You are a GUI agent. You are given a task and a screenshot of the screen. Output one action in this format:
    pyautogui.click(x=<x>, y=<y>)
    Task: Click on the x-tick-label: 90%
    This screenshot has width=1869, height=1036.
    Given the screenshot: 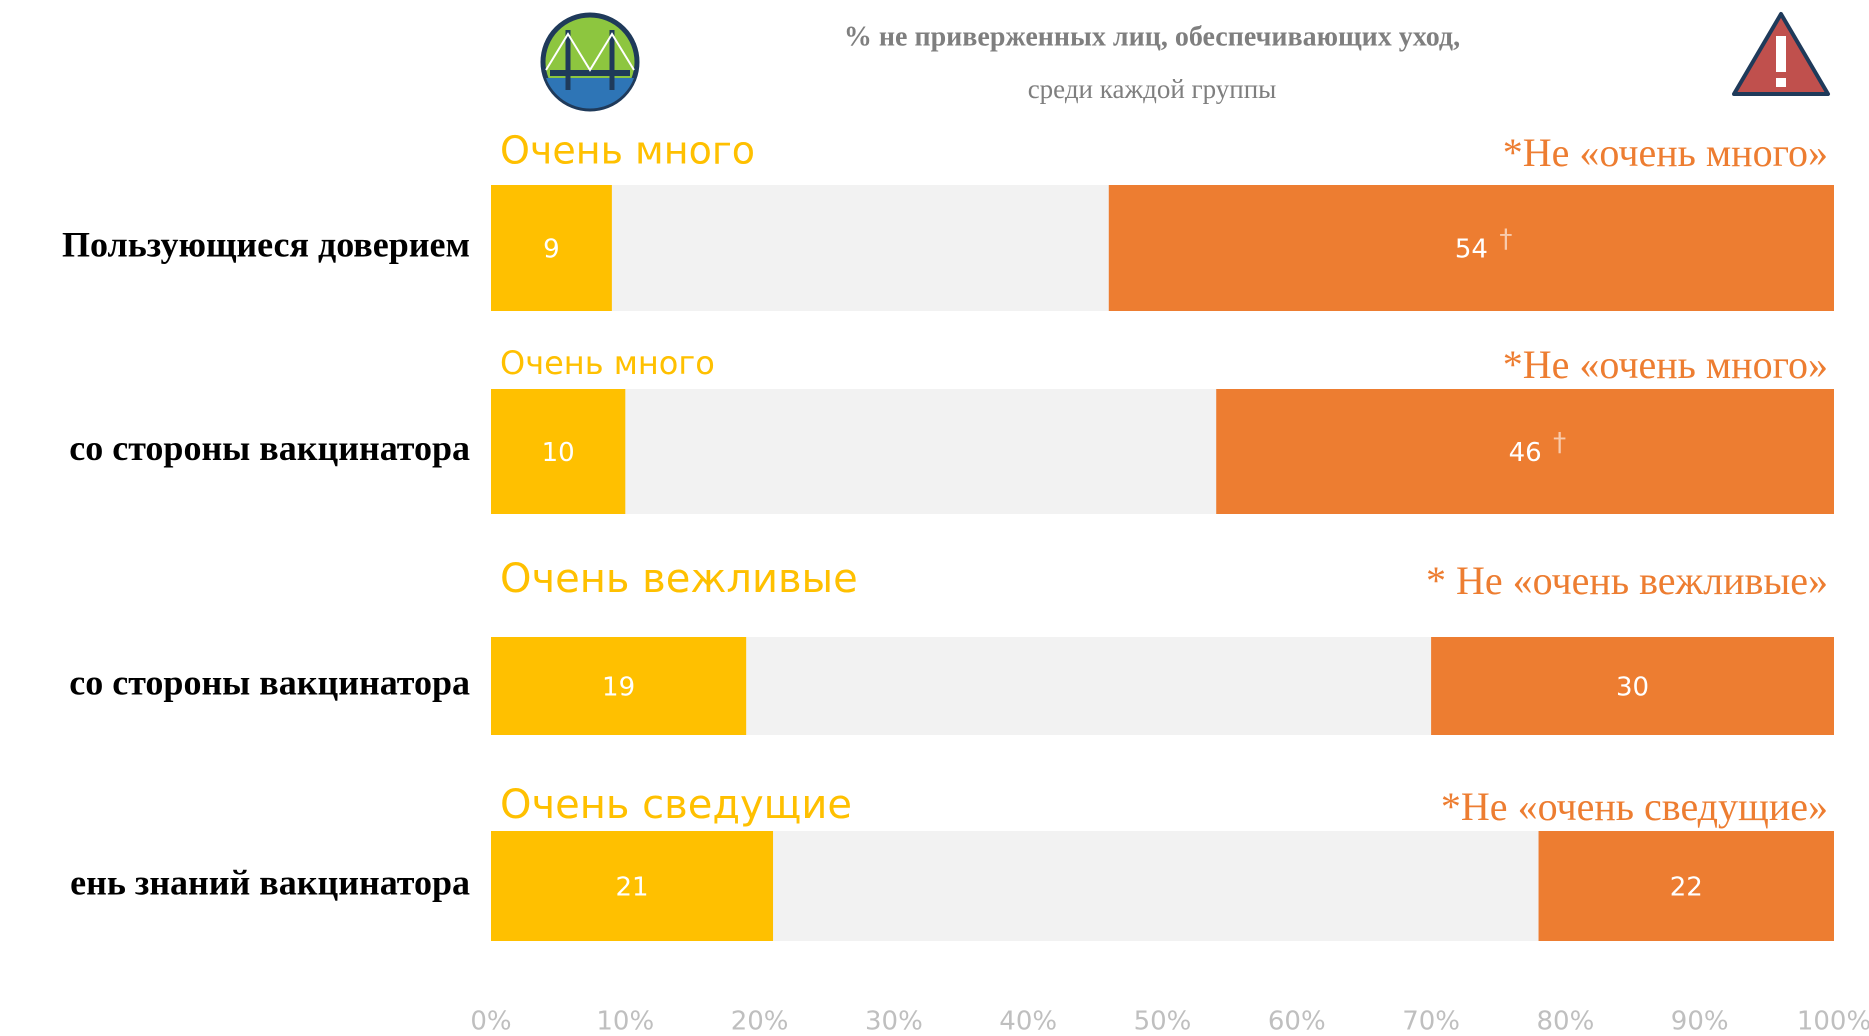 What is the action you would take?
    pyautogui.click(x=1700, y=1021)
    